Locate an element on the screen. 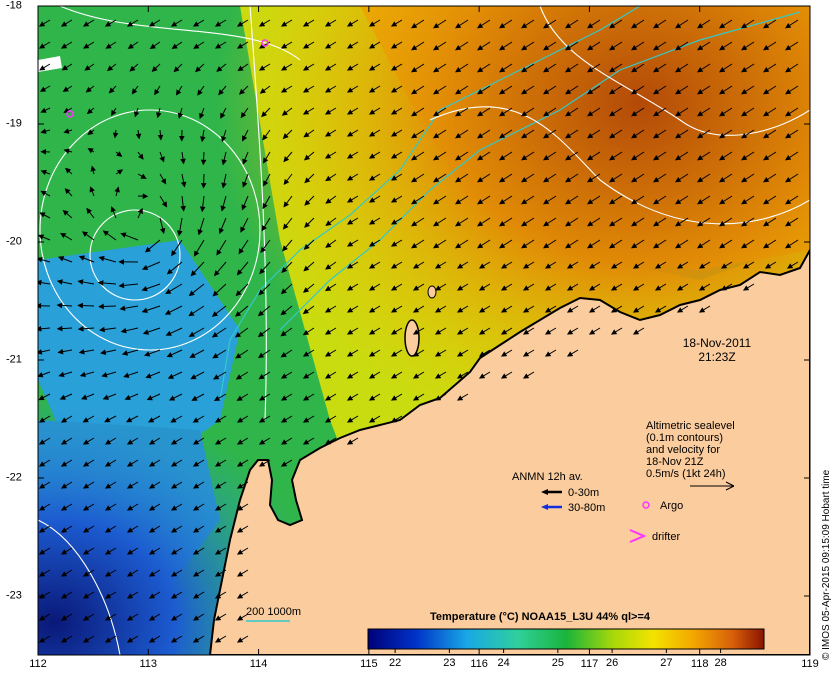 Image resolution: width=840 pixels, height=680 pixels. altimetry-line-4: 18-Nov 21Z is located at coordinates (675, 462).